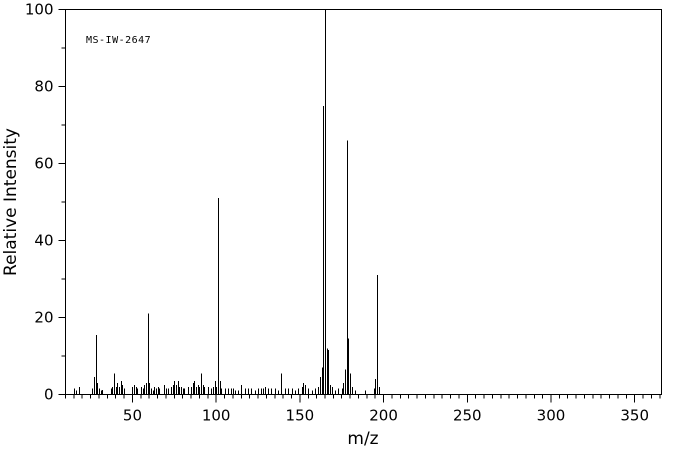 The image size is (676, 455). Describe the element at coordinates (62, 202) in the screenshot. I see `y-axis-ticks` at that location.